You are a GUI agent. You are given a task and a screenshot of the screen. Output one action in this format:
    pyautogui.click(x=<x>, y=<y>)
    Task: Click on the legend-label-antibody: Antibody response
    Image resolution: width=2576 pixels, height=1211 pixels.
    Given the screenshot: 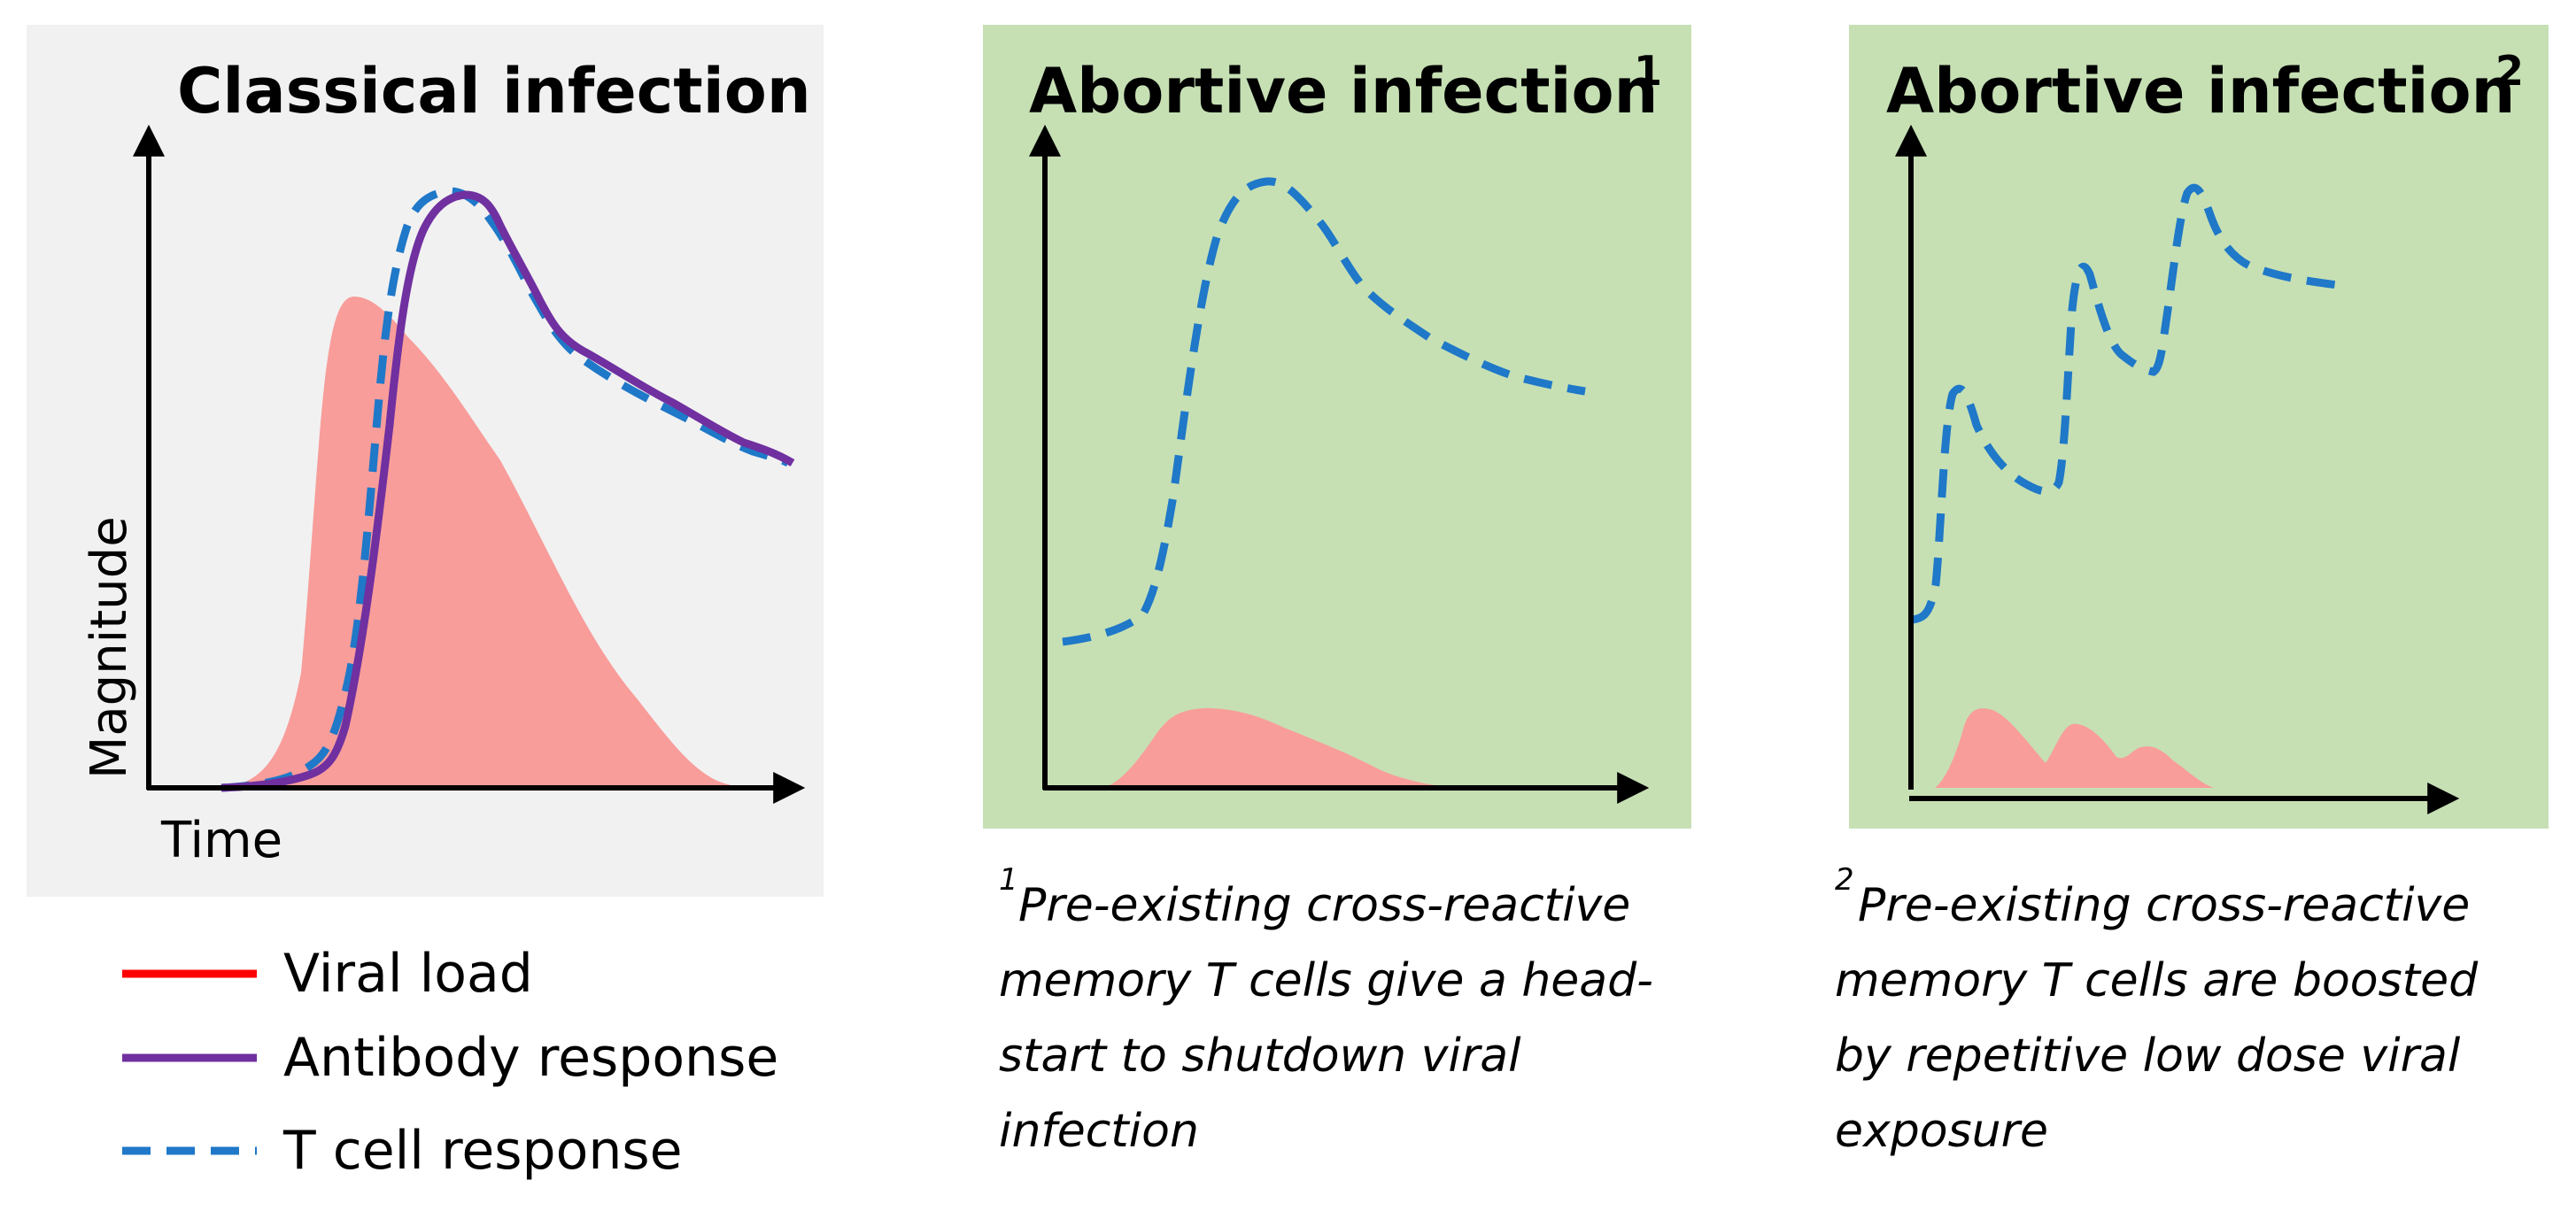 What is the action you would take?
    pyautogui.click(x=530, y=1058)
    